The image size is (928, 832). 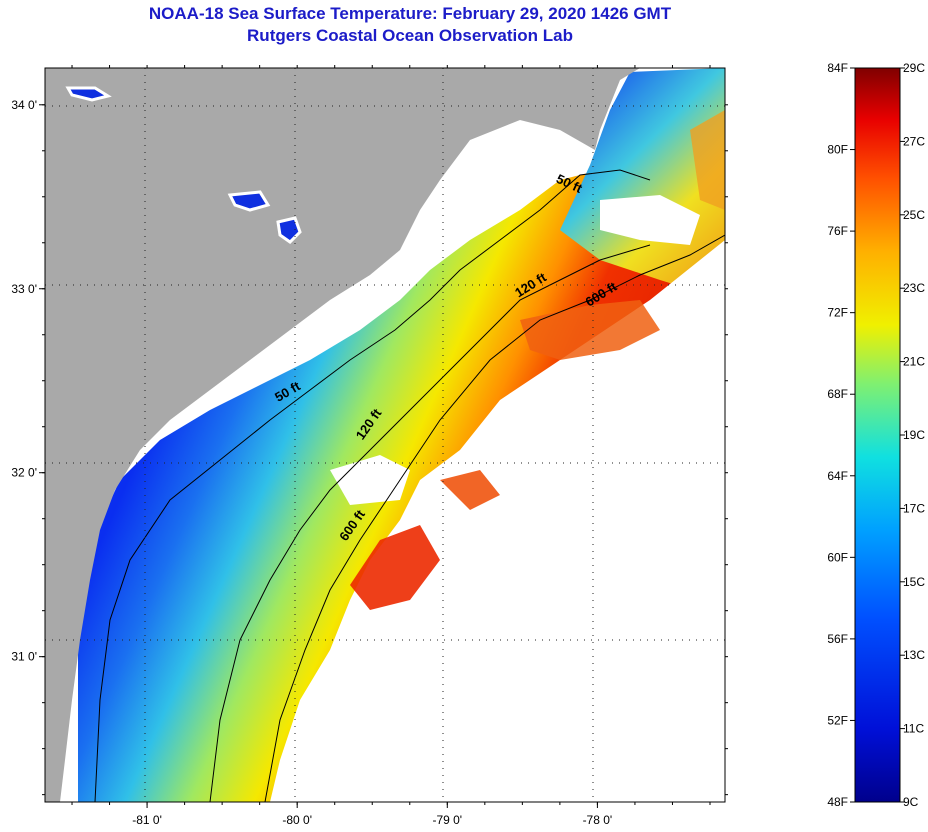 What do you see at coordinates (914, 435) in the screenshot?
I see `colorbar-c-label: 19C` at bounding box center [914, 435].